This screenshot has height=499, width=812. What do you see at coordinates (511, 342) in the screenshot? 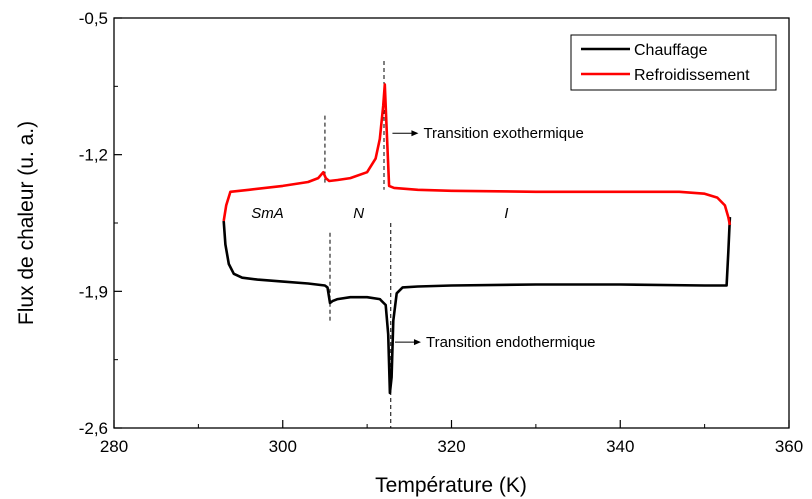
I see `annotation-label: Transition endothermique` at bounding box center [511, 342].